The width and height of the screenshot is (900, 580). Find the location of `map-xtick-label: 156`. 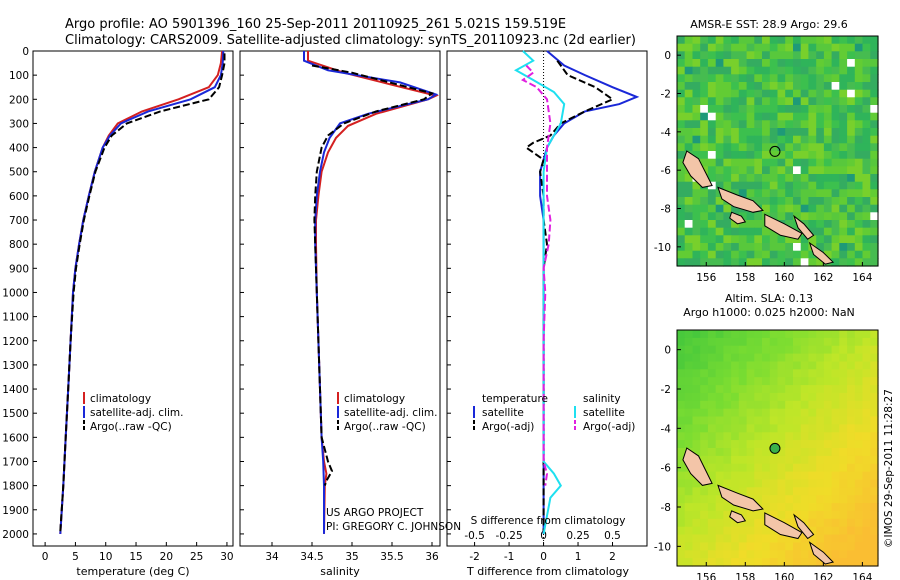

map-xtick-label: 156 is located at coordinates (706, 576).